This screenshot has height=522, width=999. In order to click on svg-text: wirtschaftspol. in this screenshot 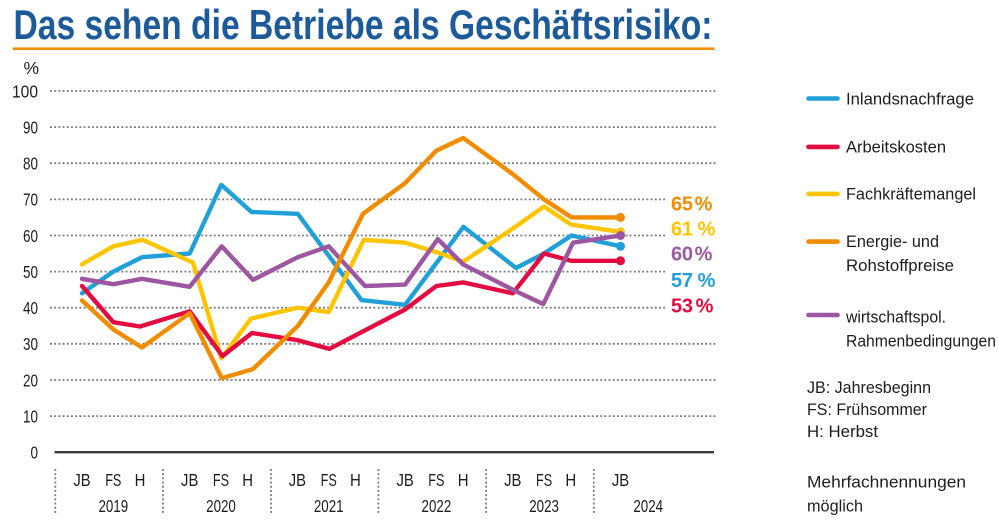, I will do `click(895, 318)`.